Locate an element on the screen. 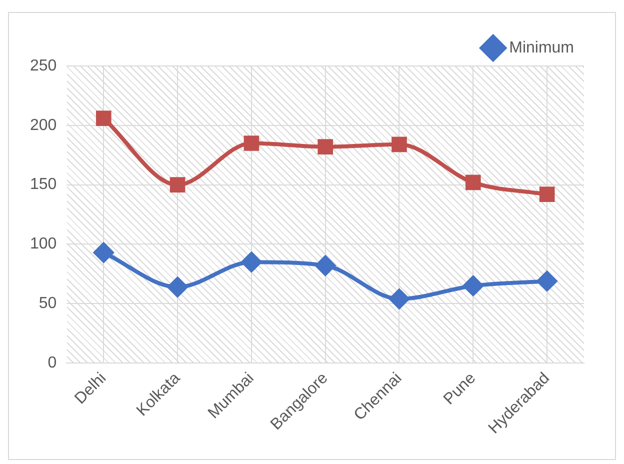  legend-label: Minimum is located at coordinates (541, 47).